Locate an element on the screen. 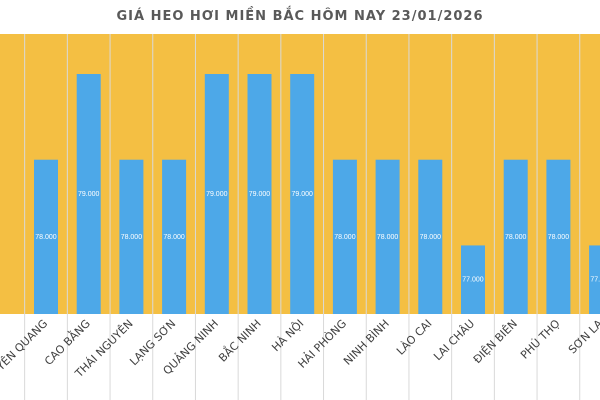 Image resolution: width=600 pixels, height=400 pixels. chart-title: GIÁ HEO HƠI MIỀN BẮC HÔM NAY 23/01/2026 is located at coordinates (299, 15).